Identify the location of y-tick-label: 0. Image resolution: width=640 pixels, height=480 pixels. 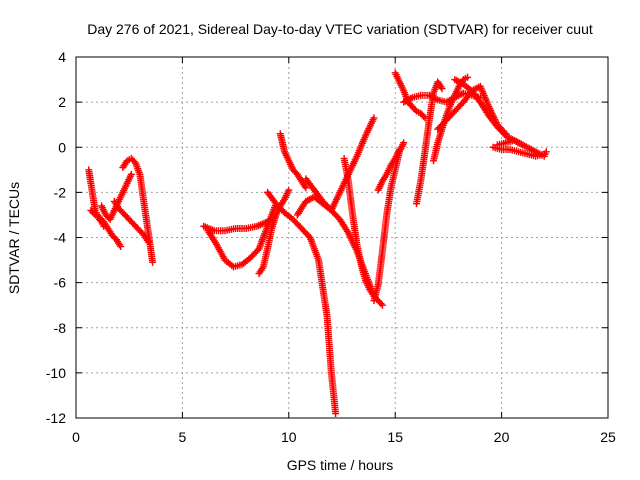
(62, 147).